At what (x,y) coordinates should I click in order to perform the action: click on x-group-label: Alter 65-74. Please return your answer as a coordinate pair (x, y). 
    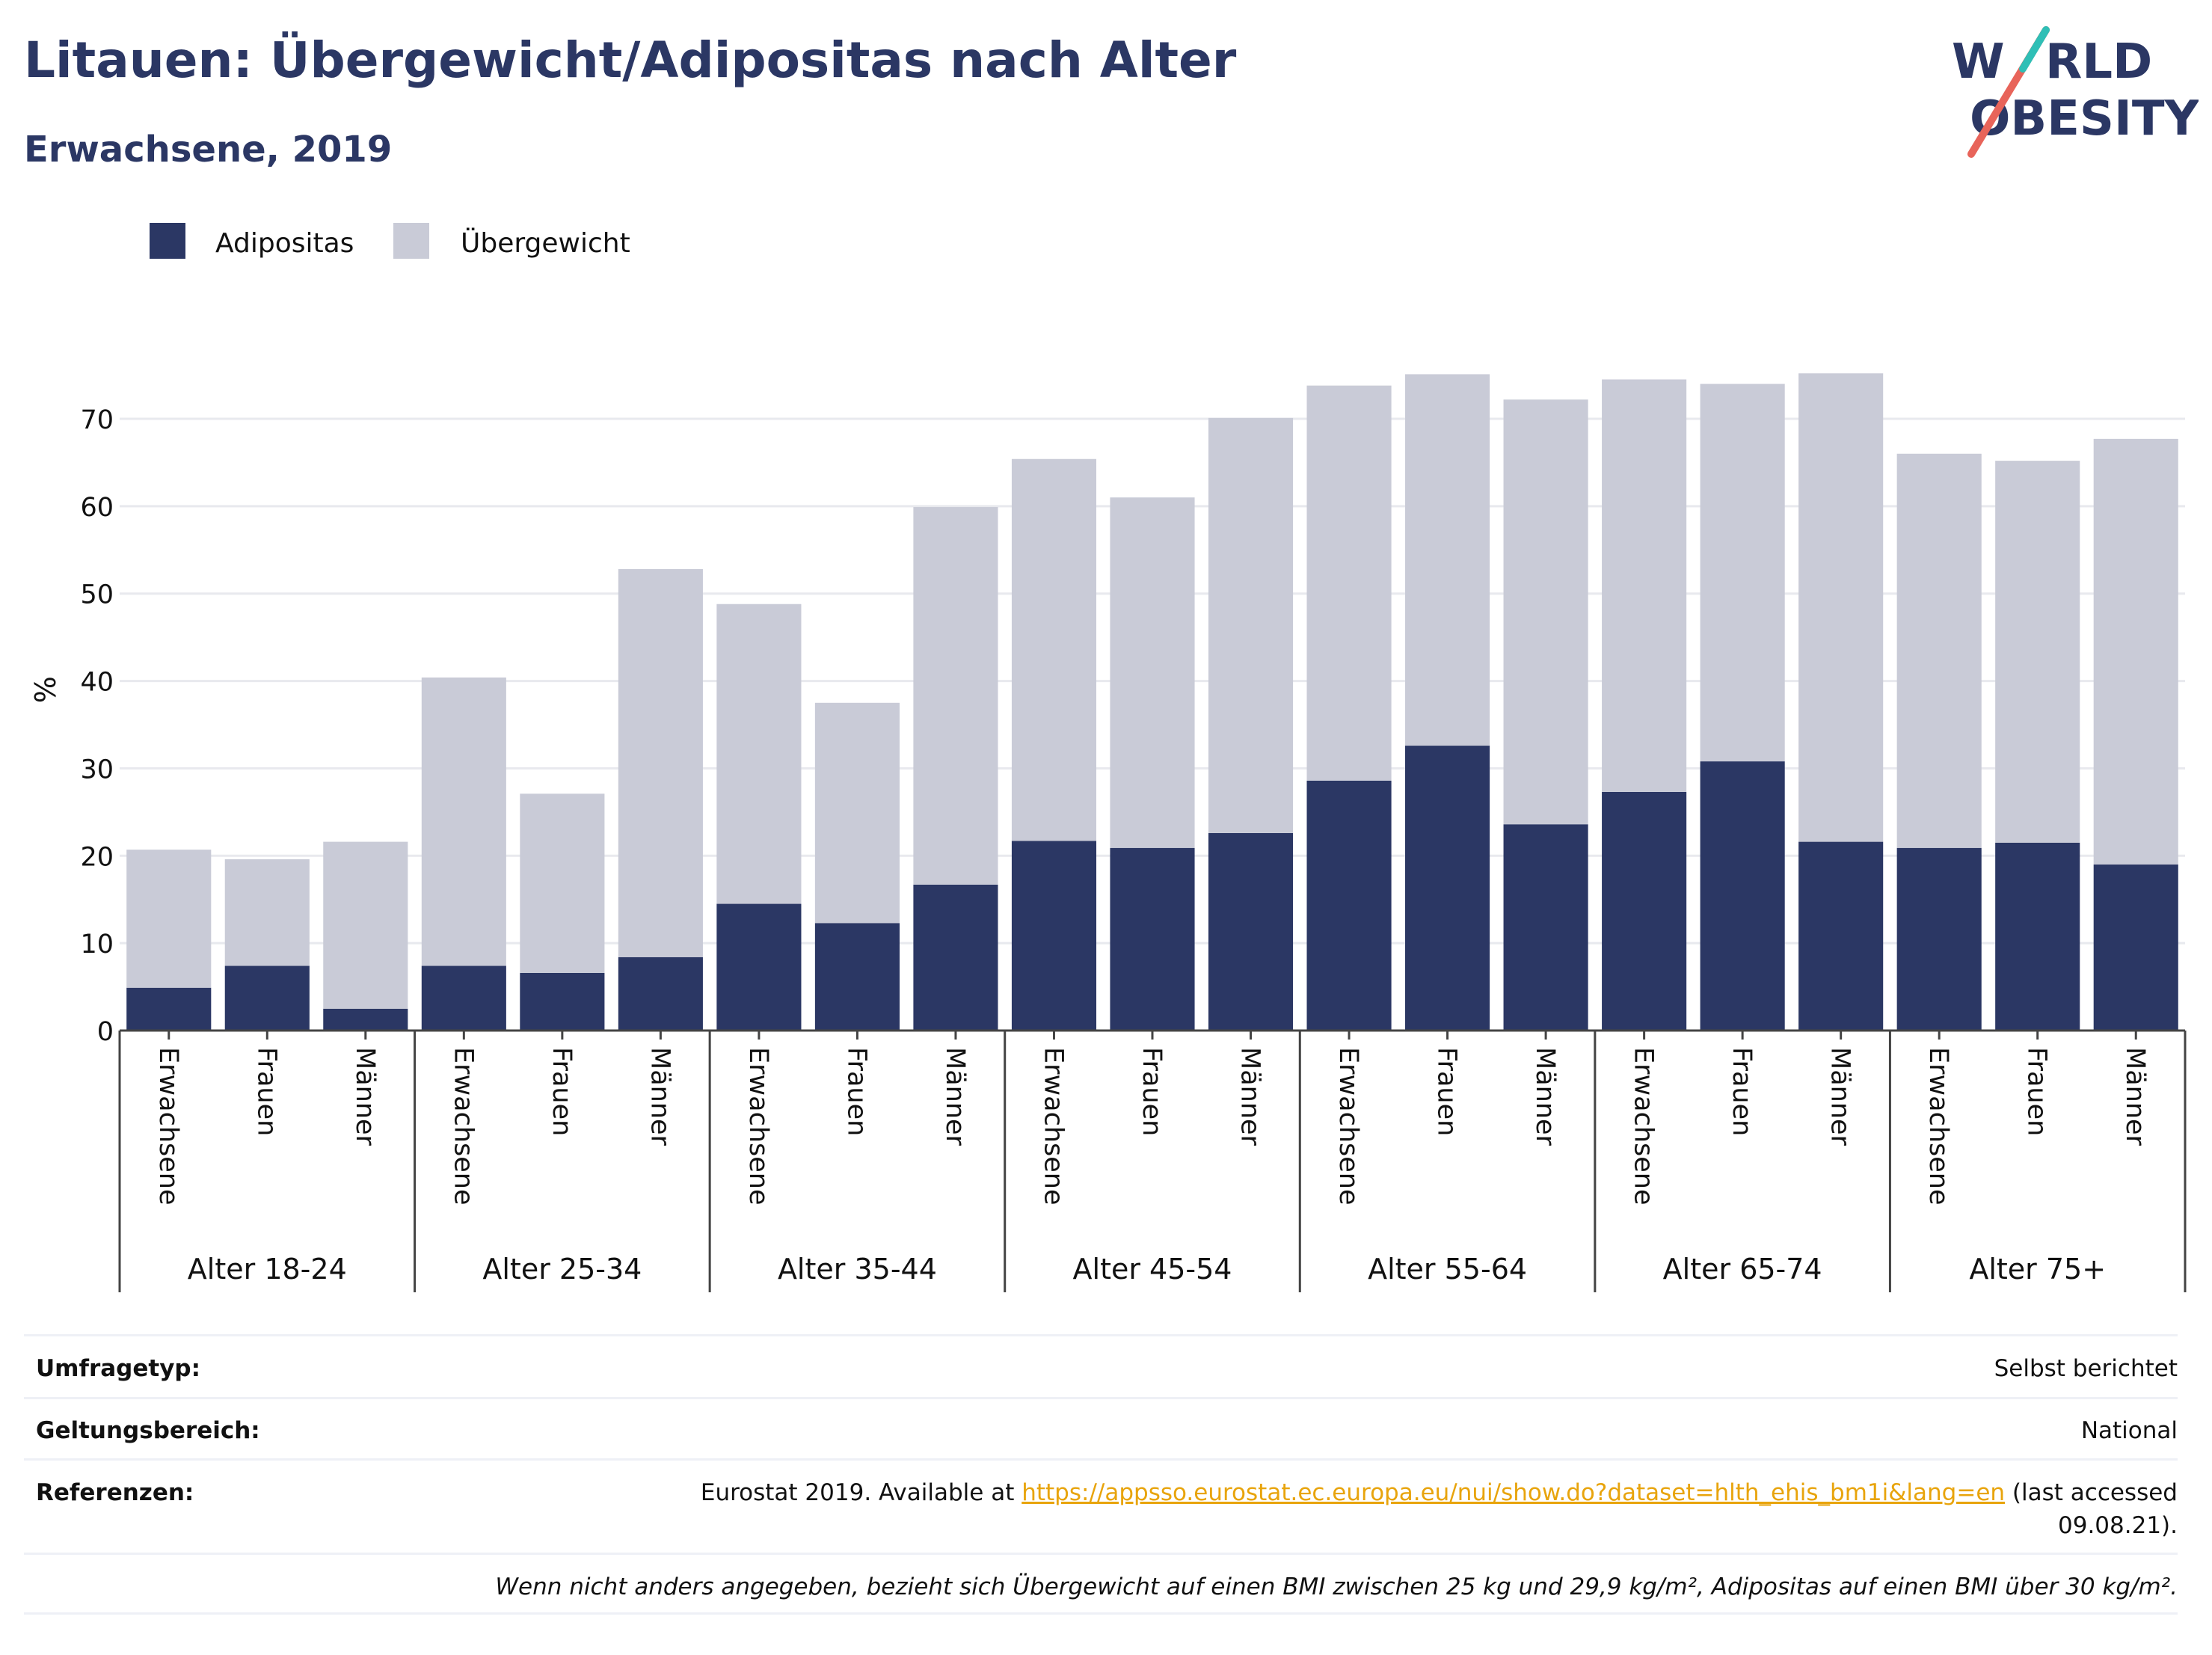
    Looking at the image, I should click on (1742, 1269).